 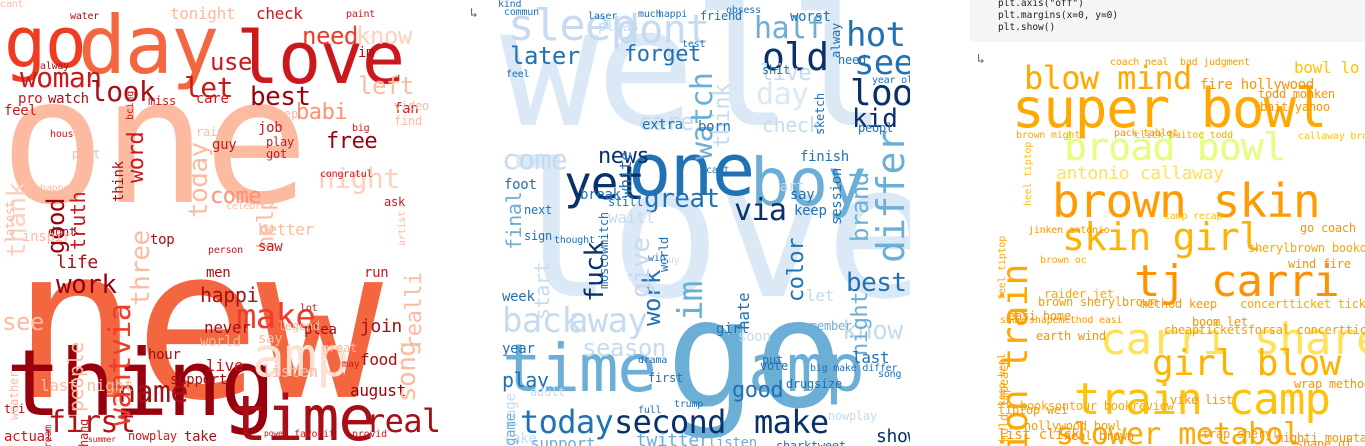 What do you see at coordinates (518, 297) in the screenshot?
I see `cloud-word: week` at bounding box center [518, 297].